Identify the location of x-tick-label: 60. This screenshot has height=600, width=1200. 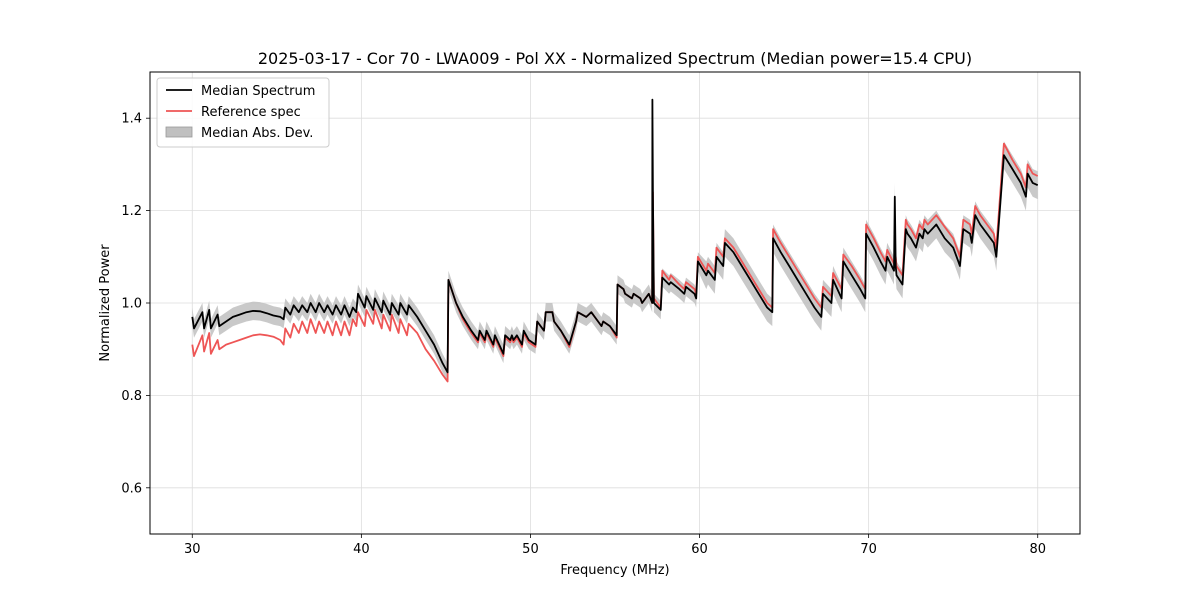
(699, 549).